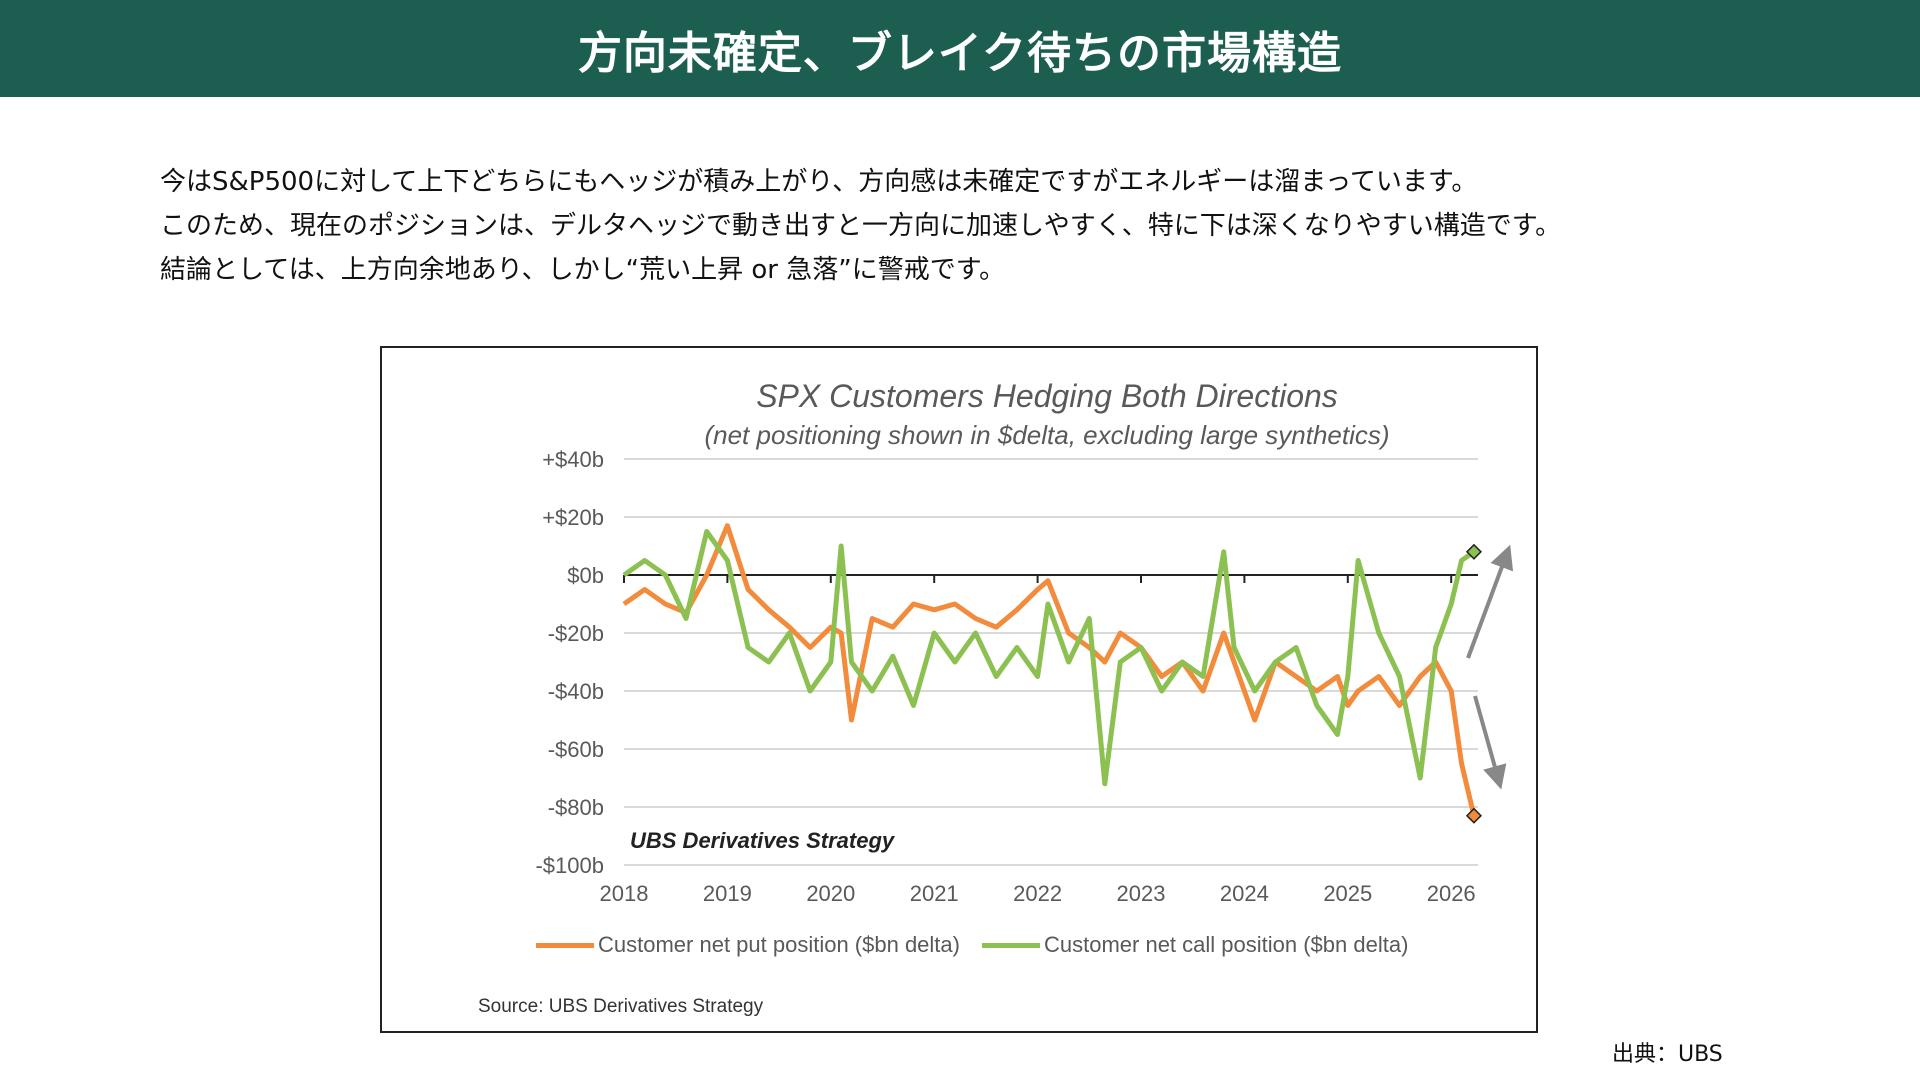  What do you see at coordinates (830, 893) in the screenshot?
I see `x-tick-label: 2020` at bounding box center [830, 893].